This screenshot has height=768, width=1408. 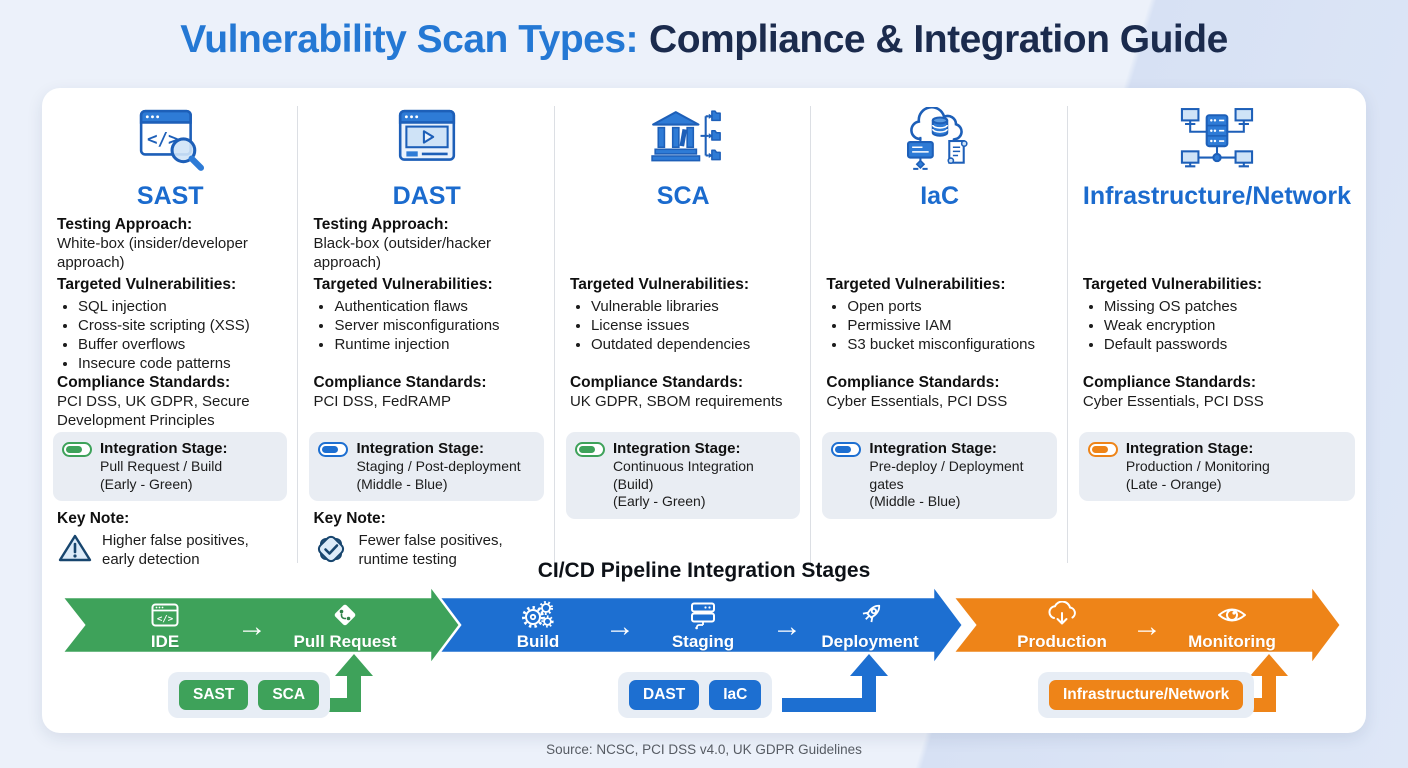 I want to click on rocket-icon, so click(x=870, y=615).